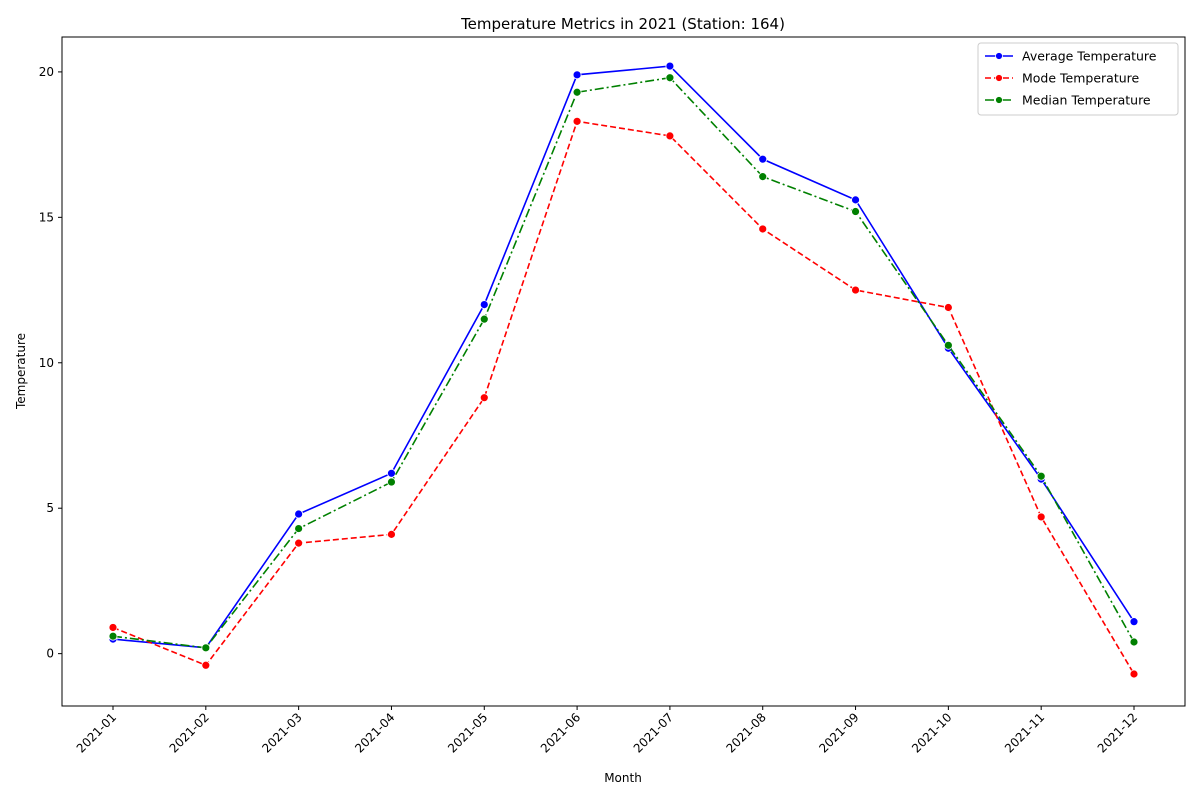  What do you see at coordinates (1086, 100) in the screenshot?
I see `legend-label: Median Temperature` at bounding box center [1086, 100].